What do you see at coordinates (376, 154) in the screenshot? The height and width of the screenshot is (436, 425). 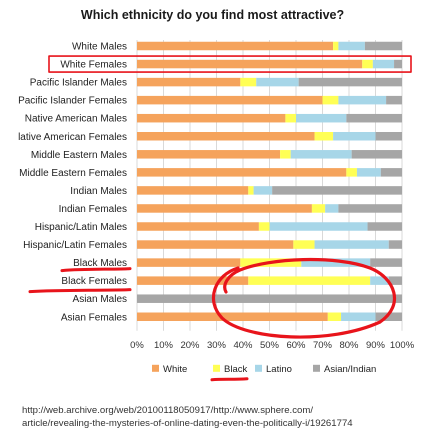 I see `bar-middle-eastern-males-asian-indian` at bounding box center [376, 154].